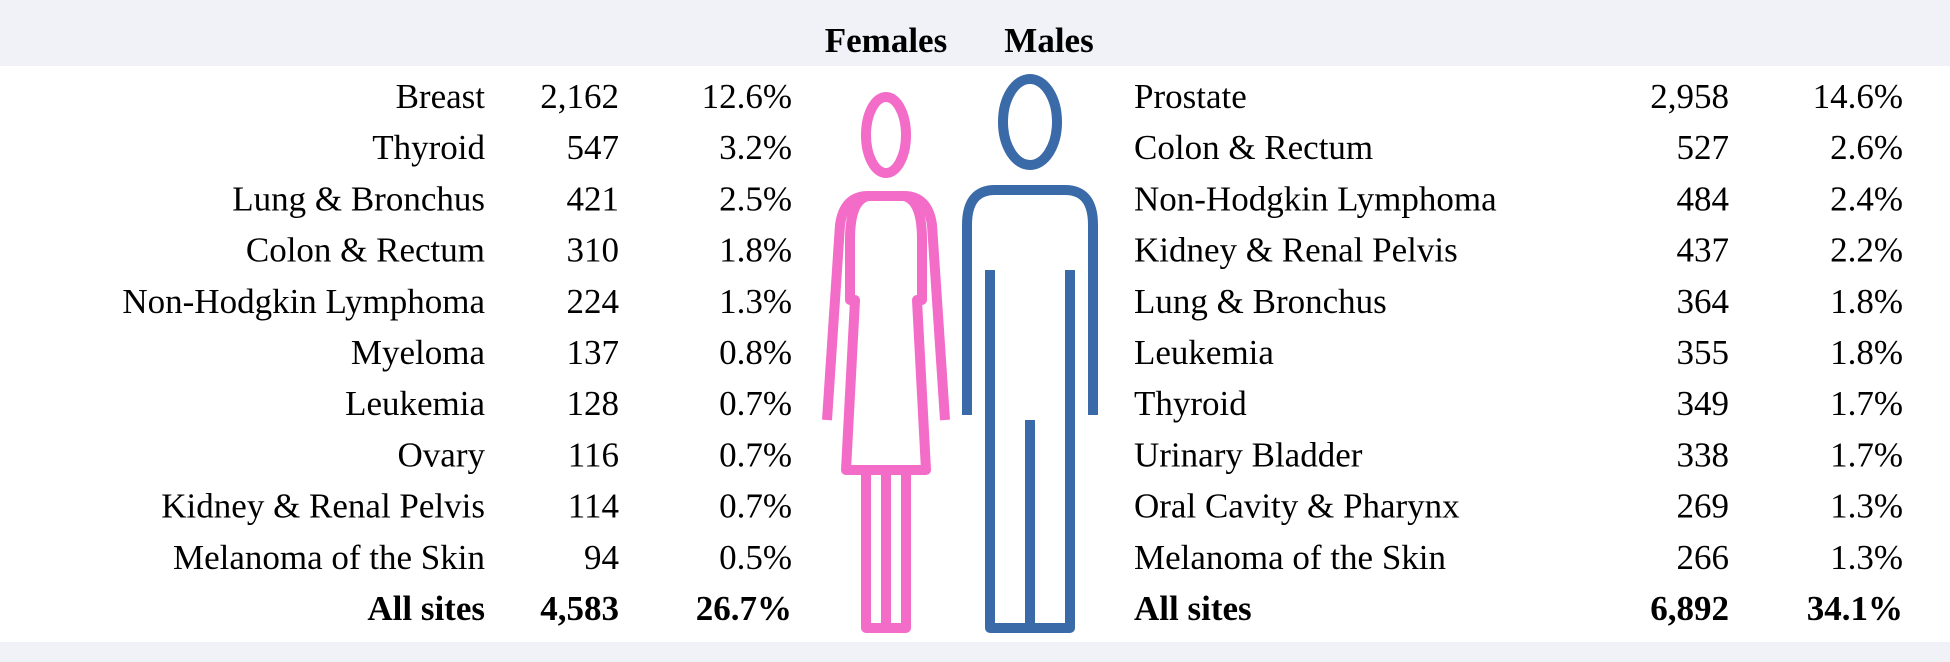 Image resolution: width=1950 pixels, height=662 pixels. Describe the element at coordinates (593, 147) in the screenshot. I see `case-count: 547` at that location.